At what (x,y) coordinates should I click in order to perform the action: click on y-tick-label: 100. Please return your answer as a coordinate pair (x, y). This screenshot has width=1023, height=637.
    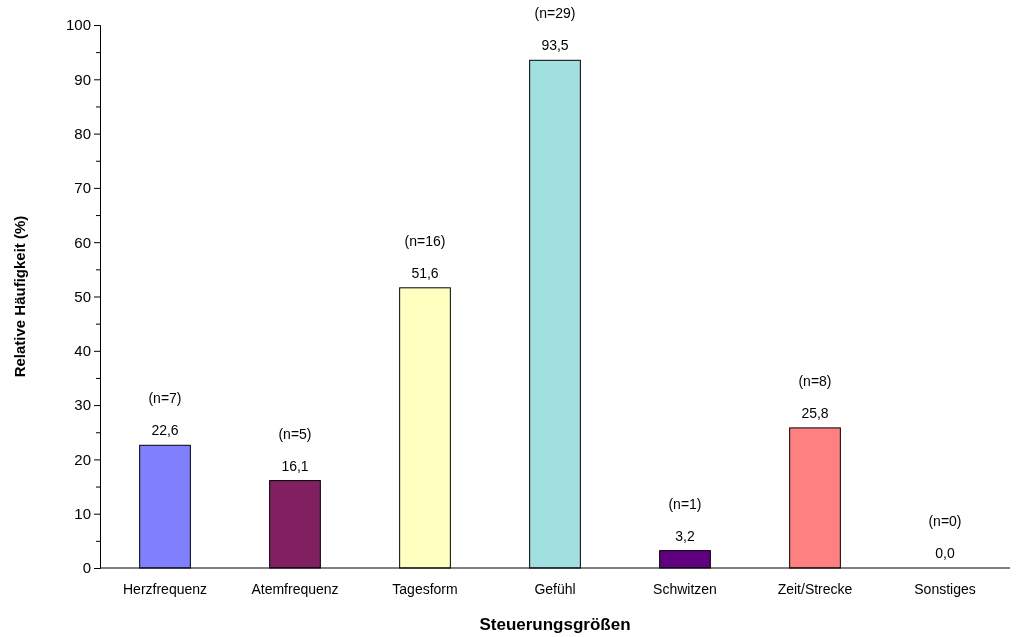
    Looking at the image, I should click on (78, 25).